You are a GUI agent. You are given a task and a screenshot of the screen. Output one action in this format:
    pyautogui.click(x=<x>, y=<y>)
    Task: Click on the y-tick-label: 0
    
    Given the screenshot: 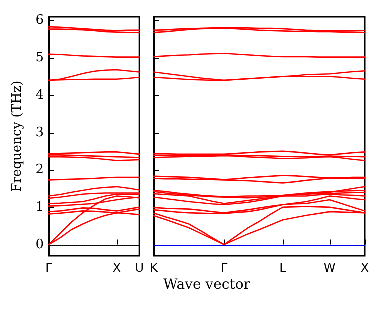 What is the action you would take?
    pyautogui.click(x=40, y=244)
    